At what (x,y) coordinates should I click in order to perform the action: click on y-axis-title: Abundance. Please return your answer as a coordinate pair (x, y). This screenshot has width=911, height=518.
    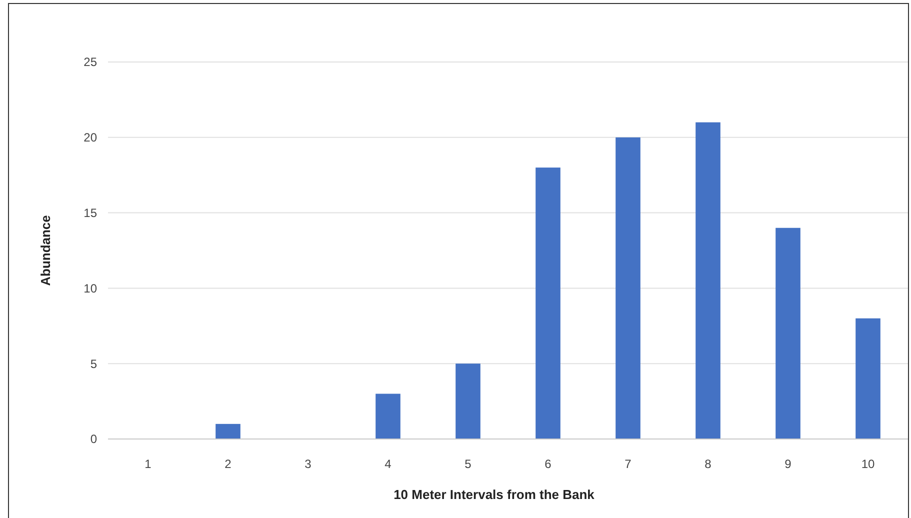
    Looking at the image, I should click on (45, 250).